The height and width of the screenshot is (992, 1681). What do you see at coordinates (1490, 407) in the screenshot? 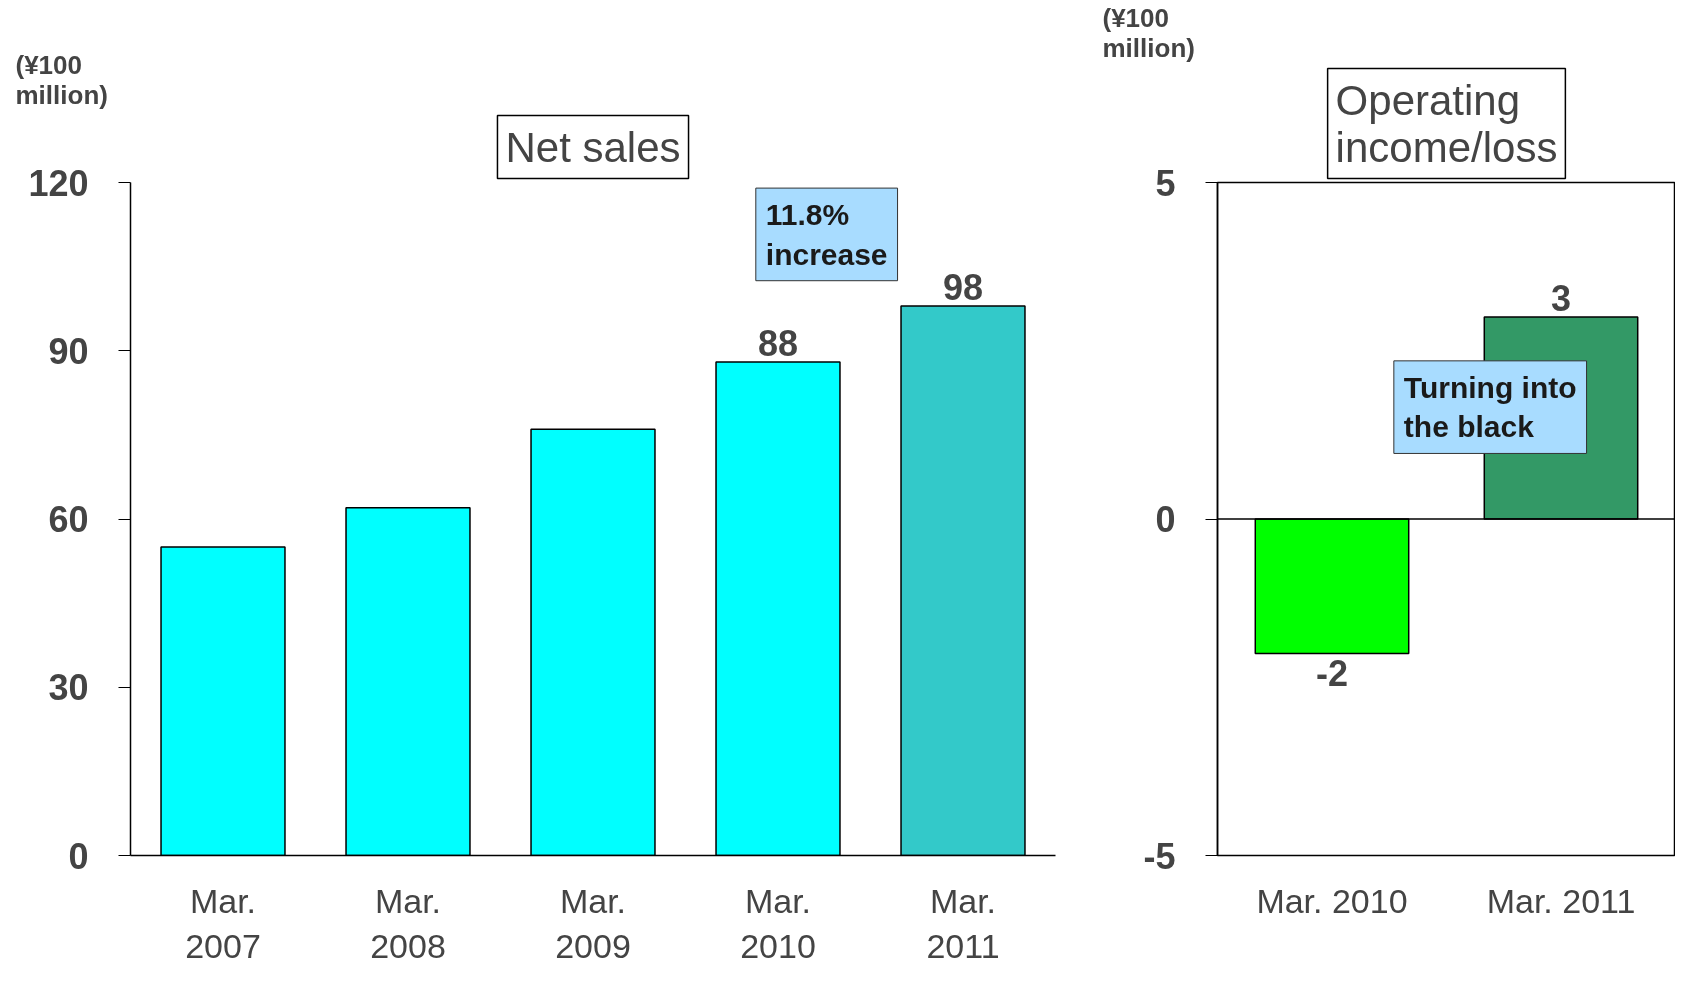
I see `annotation: Turning into the black` at bounding box center [1490, 407].